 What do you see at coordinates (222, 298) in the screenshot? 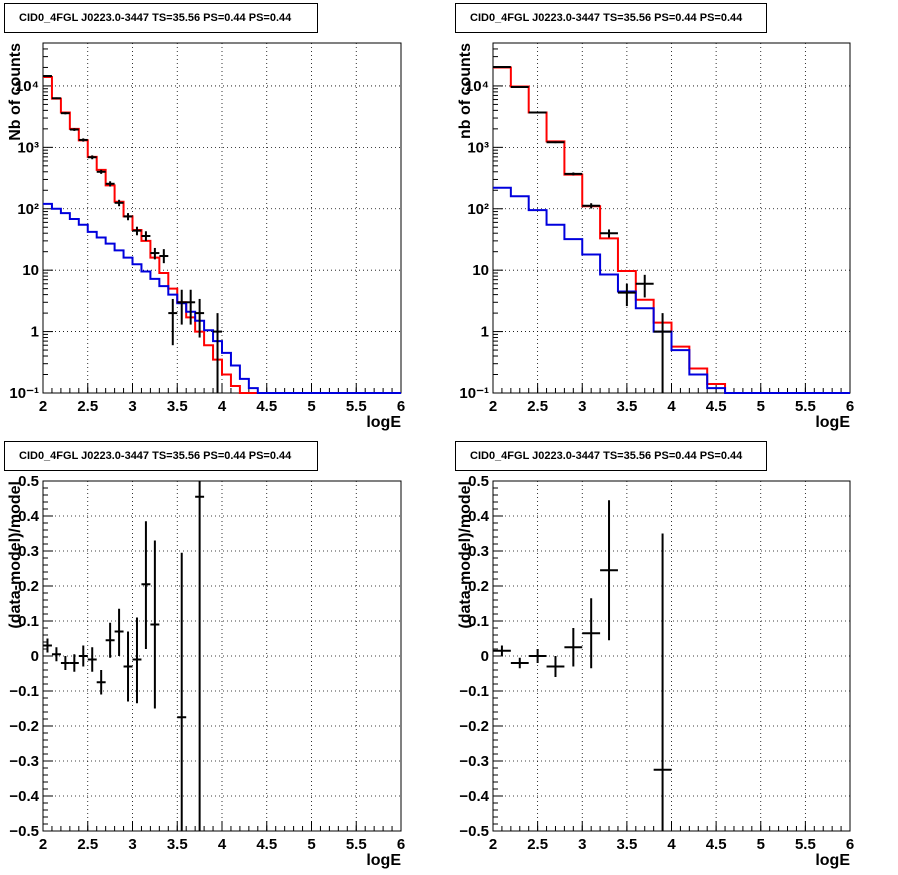
I see `p1-model-background-histogram` at bounding box center [222, 298].